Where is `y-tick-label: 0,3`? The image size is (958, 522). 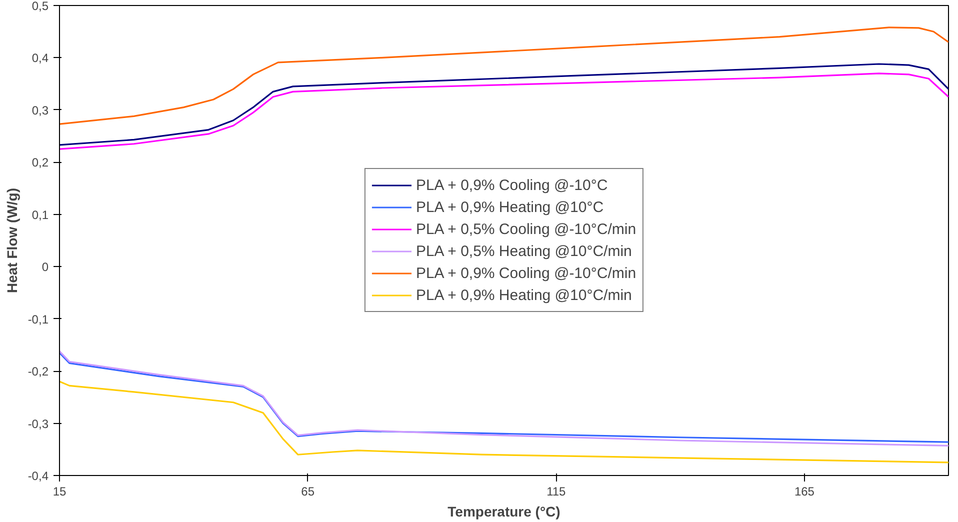 y-tick-label: 0,3 is located at coordinates (40, 110).